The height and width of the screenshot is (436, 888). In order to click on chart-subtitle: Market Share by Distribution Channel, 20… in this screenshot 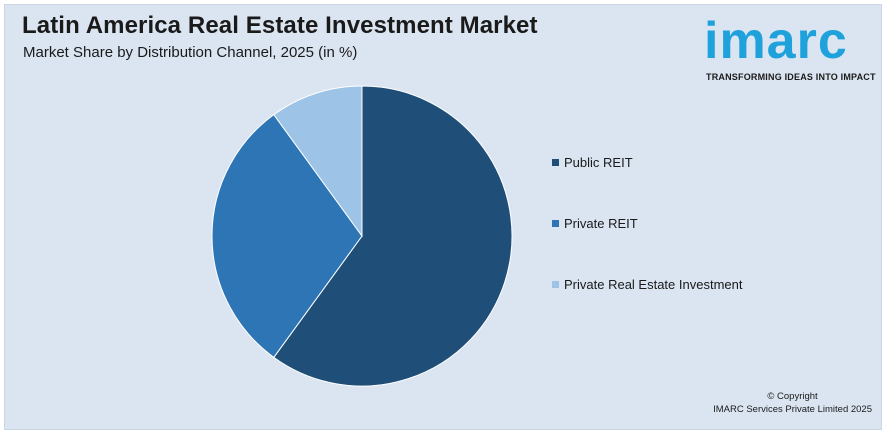, I will do `click(190, 52)`.